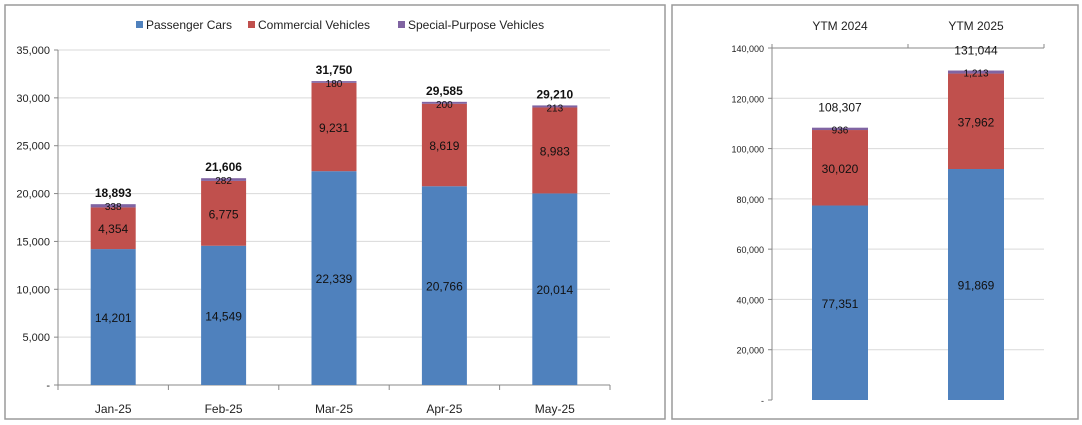 The image size is (1082, 425). I want to click on y-tick-label: 15,000, so click(33, 242).